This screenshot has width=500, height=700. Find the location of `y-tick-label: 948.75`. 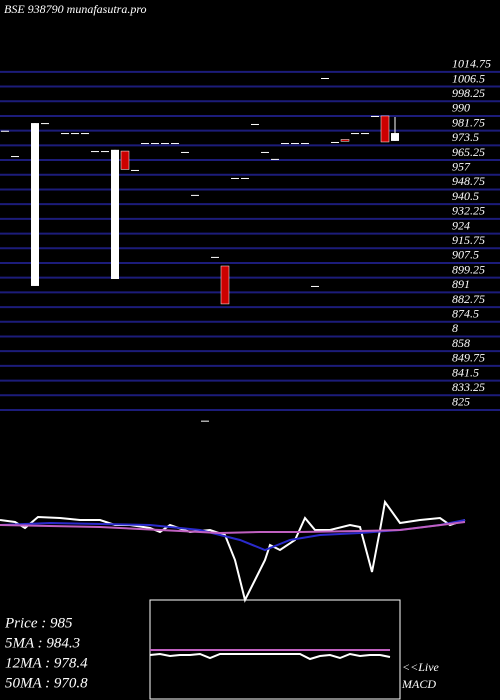

y-tick-label: 948.75 is located at coordinates (468, 181).